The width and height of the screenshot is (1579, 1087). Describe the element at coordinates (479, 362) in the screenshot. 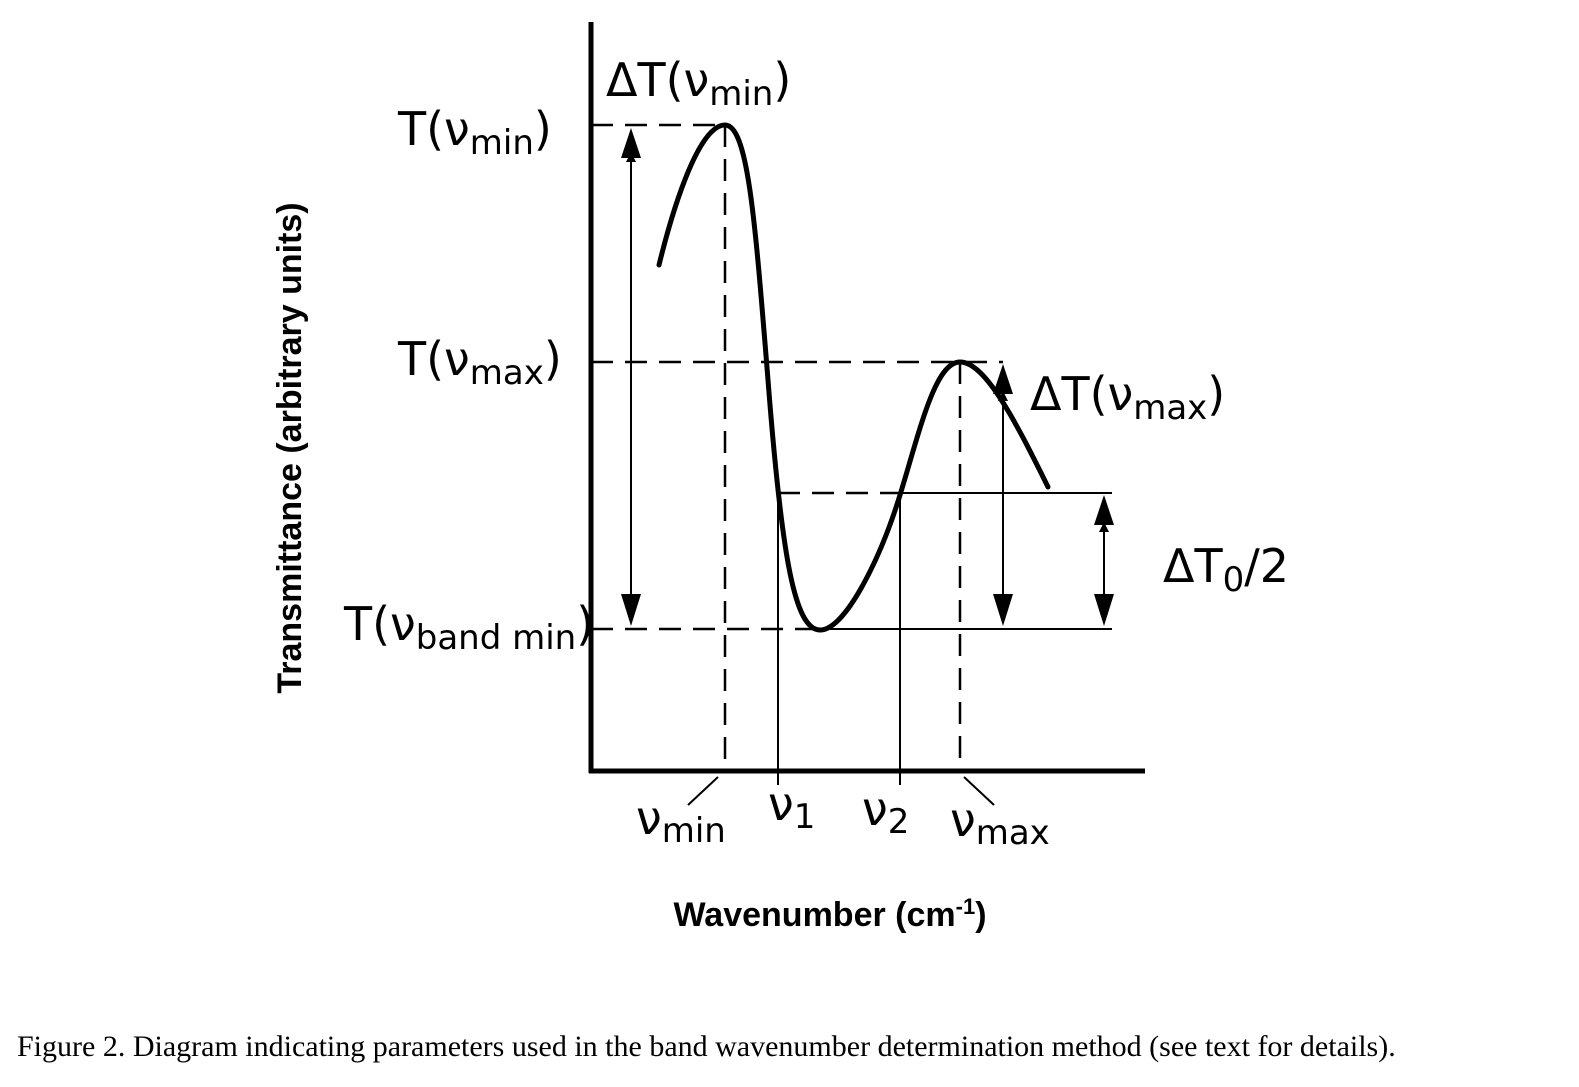

I see `label-t-vmax: T(νmax)` at that location.